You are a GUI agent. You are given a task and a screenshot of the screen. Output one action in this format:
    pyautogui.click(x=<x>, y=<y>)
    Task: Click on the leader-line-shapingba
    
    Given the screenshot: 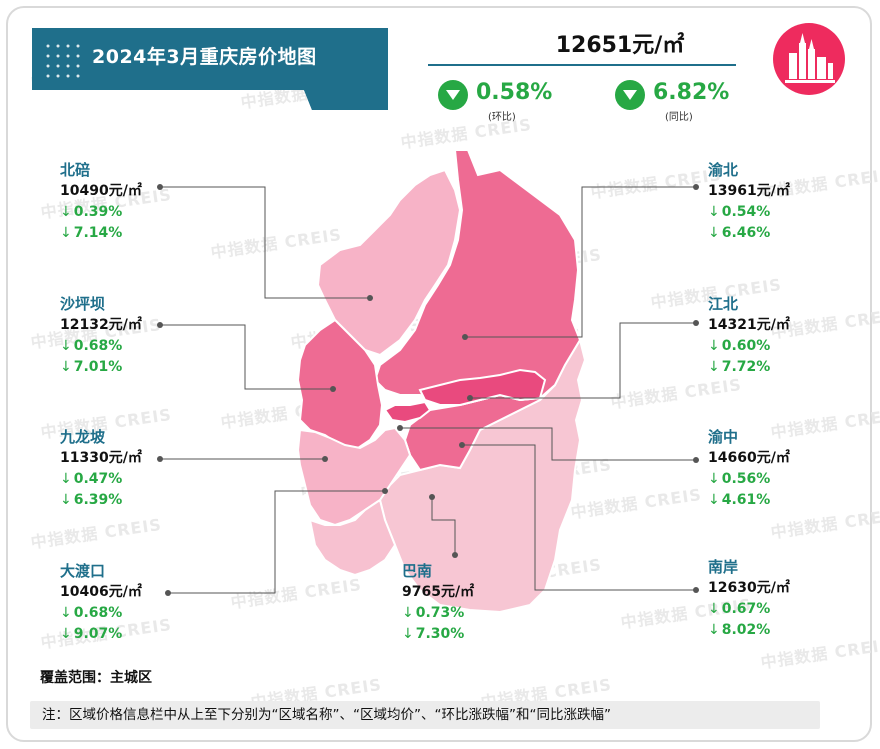 What is the action you would take?
    pyautogui.click(x=246, y=357)
    